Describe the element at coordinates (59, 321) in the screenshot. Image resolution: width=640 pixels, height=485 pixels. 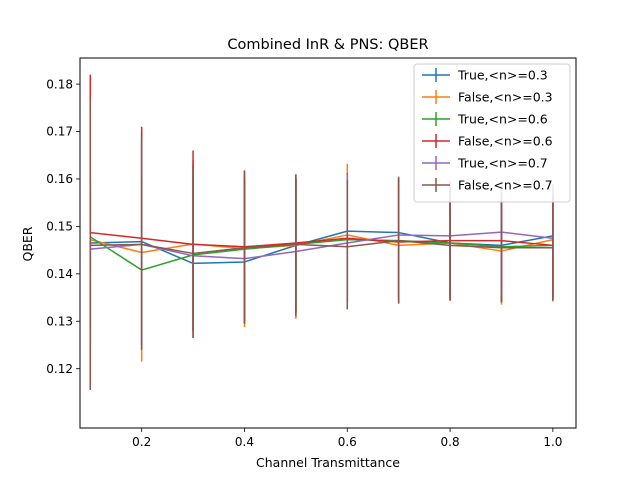
I see `y-tick-label: 0.13` at that location.